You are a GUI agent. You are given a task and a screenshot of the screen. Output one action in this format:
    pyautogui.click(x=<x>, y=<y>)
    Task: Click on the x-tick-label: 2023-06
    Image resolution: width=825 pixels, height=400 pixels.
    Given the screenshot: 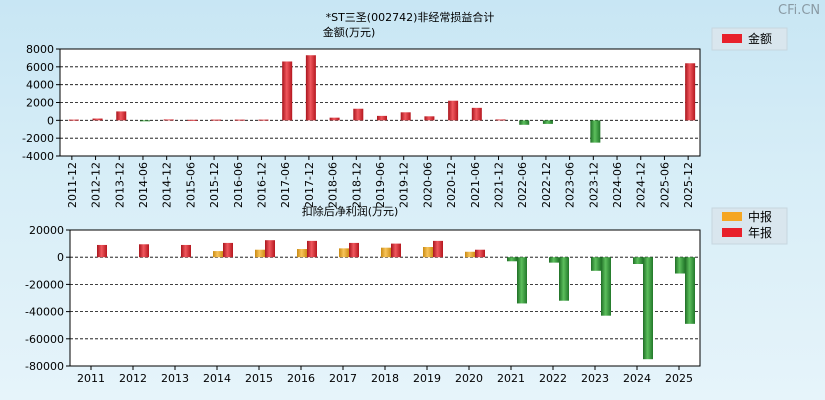 What is the action you would take?
    pyautogui.click(x=570, y=185)
    